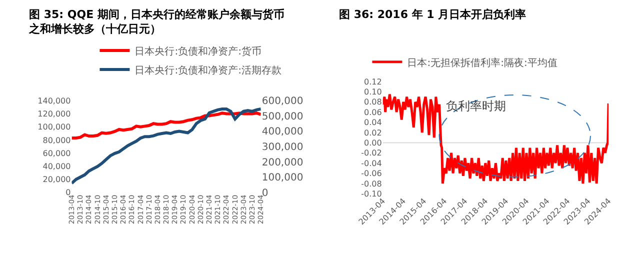 This screenshot has height=267, width=640. Describe the element at coordinates (373, 112) in the screenshot. I see `y-tick-label: 0.06` at that location.